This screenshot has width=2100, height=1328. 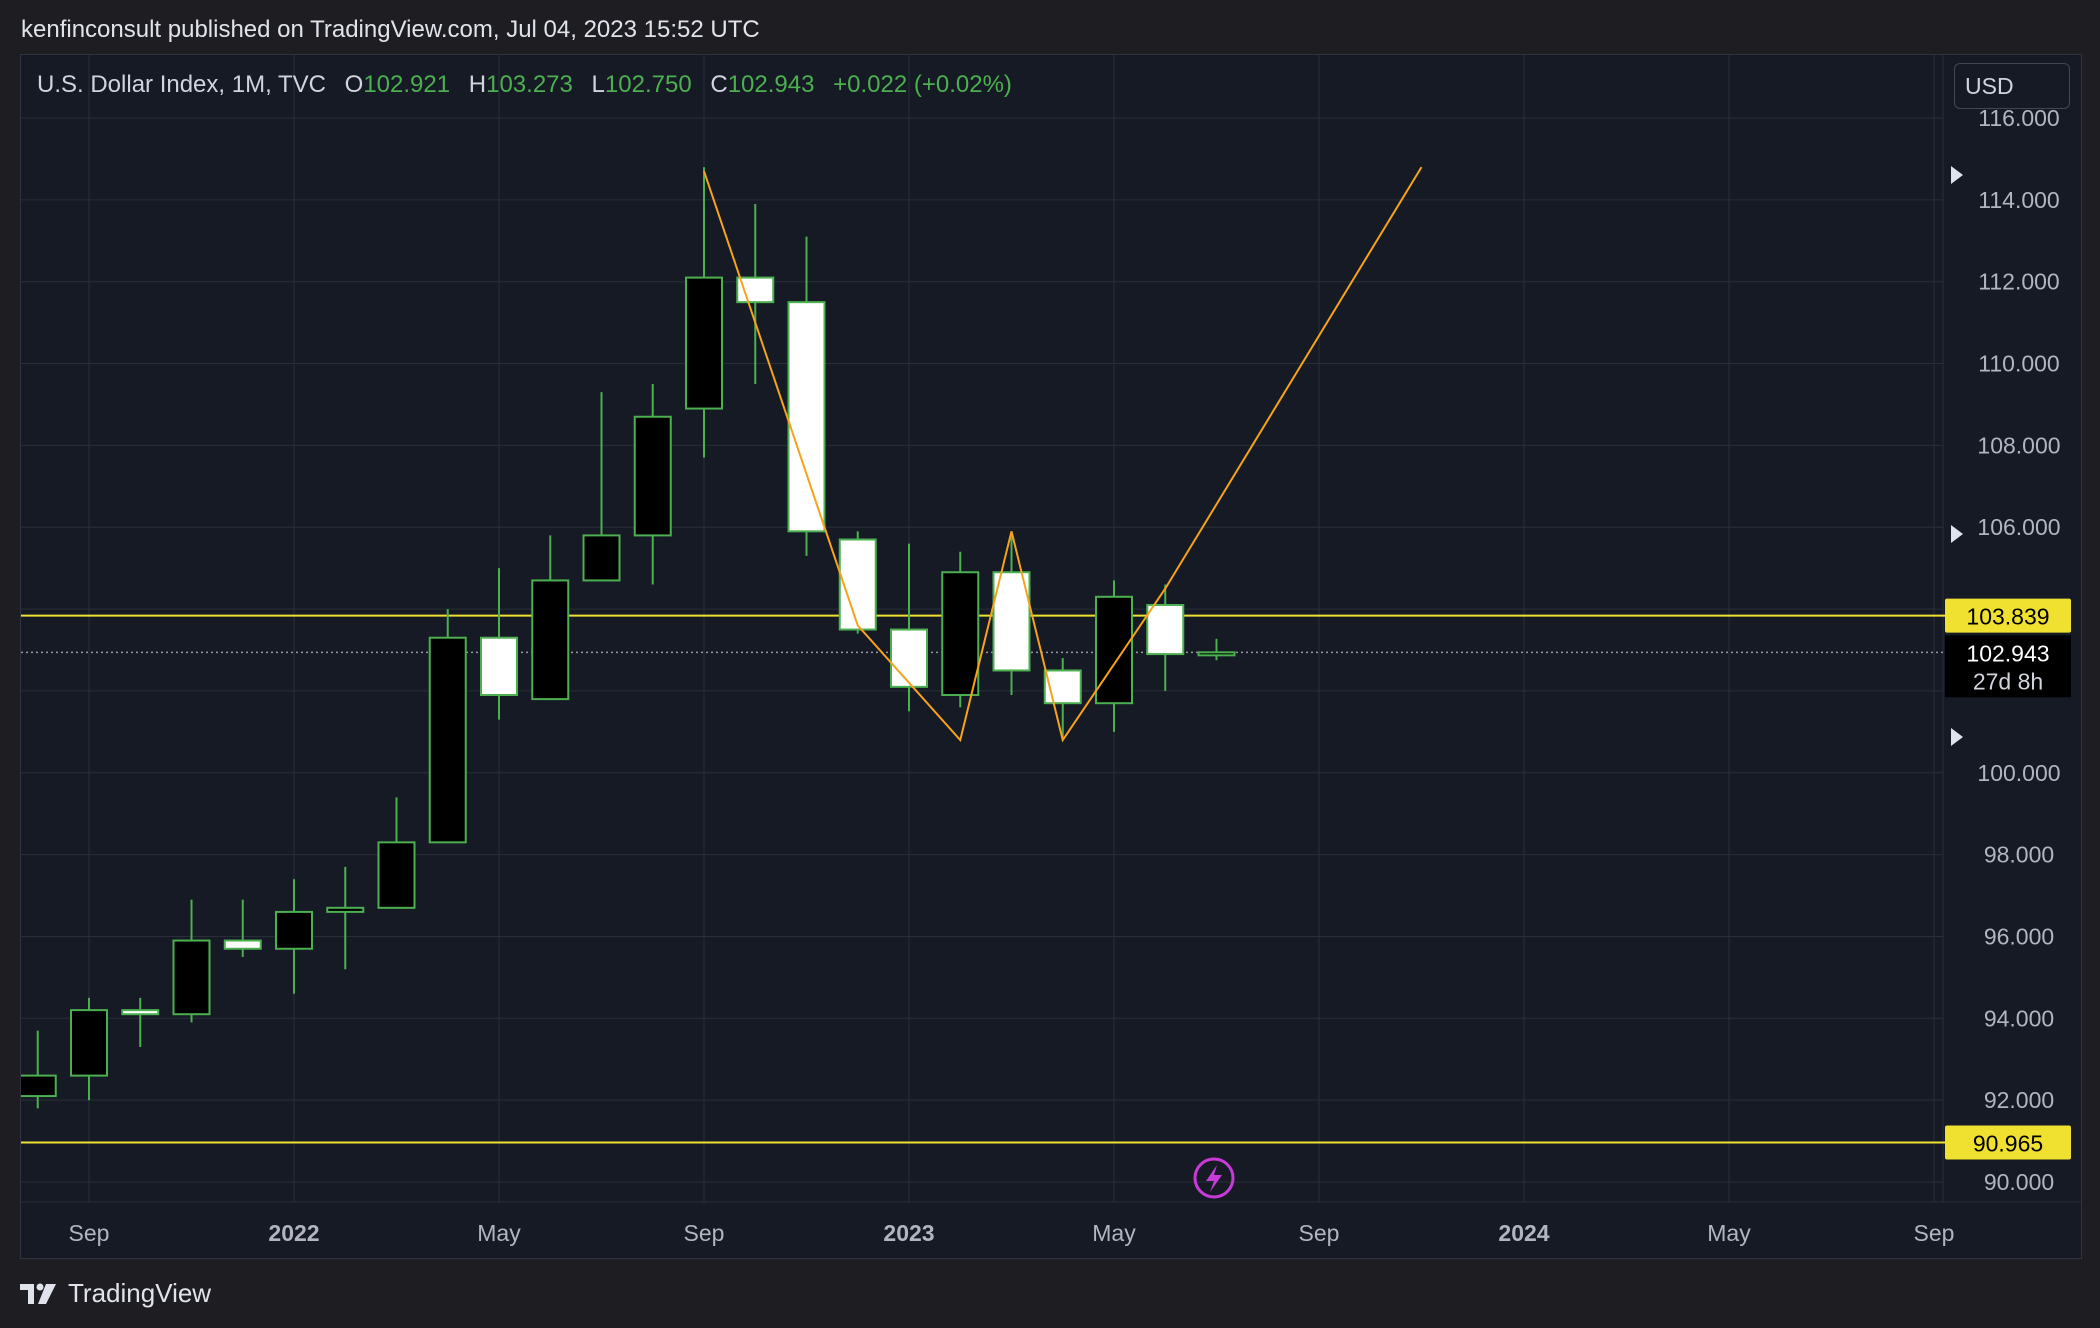 I want to click on y-tick-label: 96.000, so click(x=2019, y=936).